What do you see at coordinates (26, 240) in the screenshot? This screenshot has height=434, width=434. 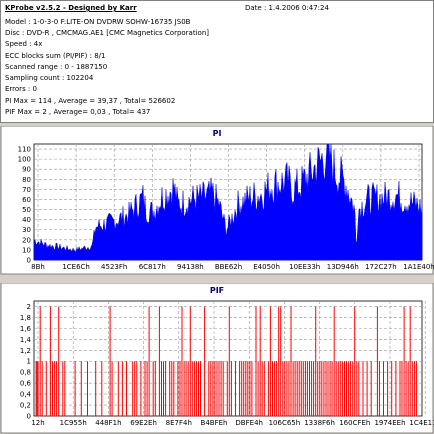 I see `y-tick-label: 20` at bounding box center [26, 240].